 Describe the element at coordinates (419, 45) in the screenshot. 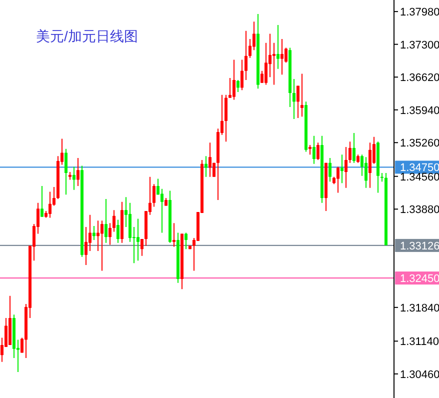

I see `y-tick-label: 1.37300` at that location.